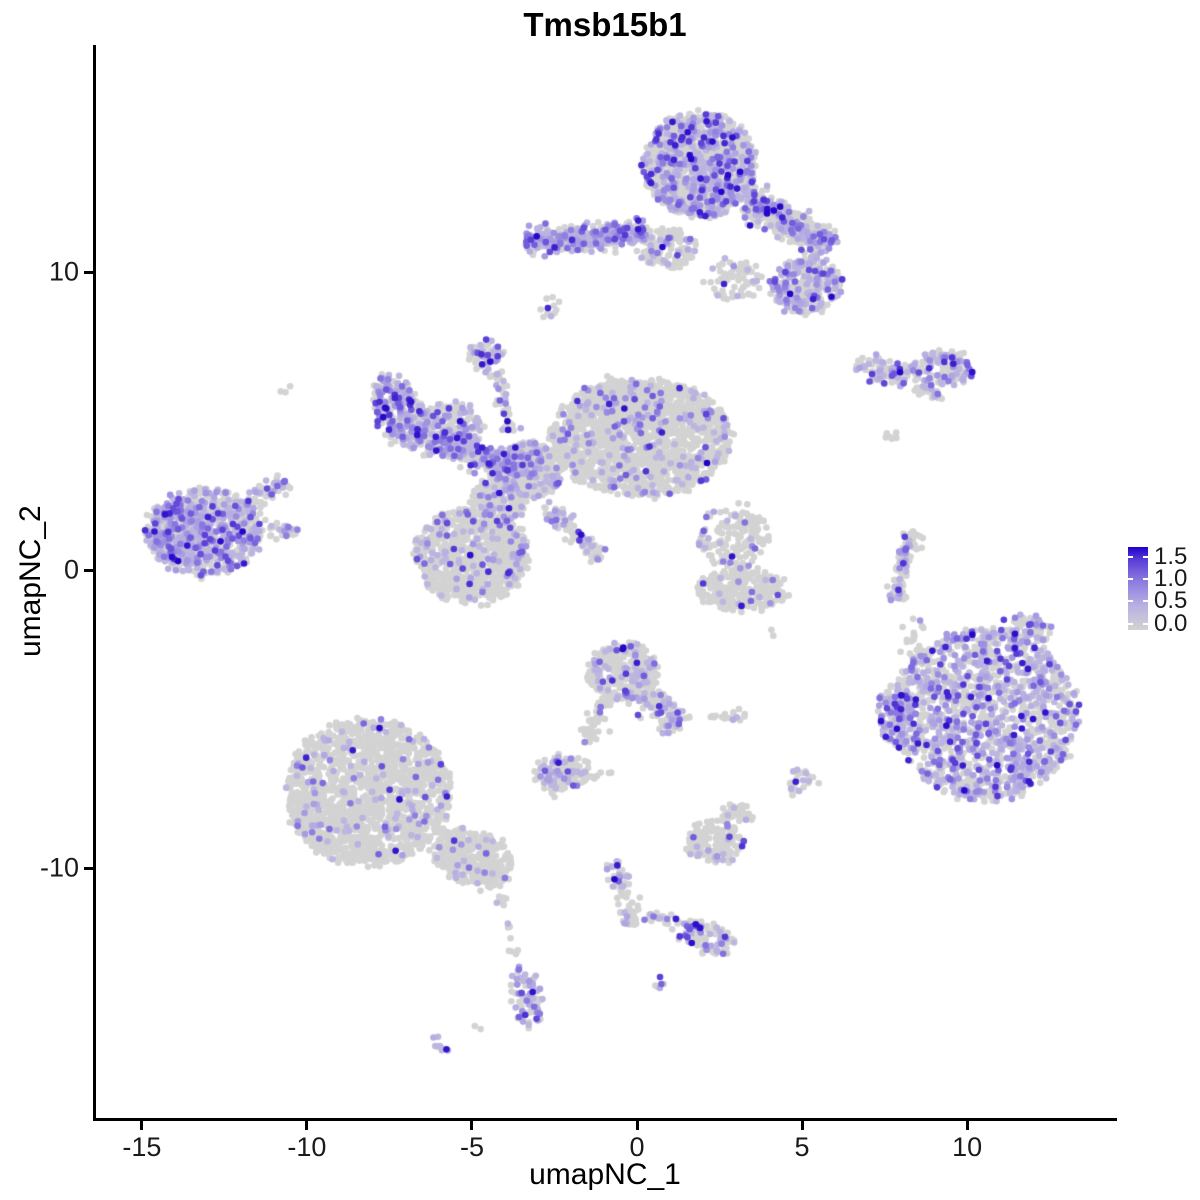 This screenshot has height=1200, width=1200. I want to click on y-tick-label: 10, so click(63, 271).